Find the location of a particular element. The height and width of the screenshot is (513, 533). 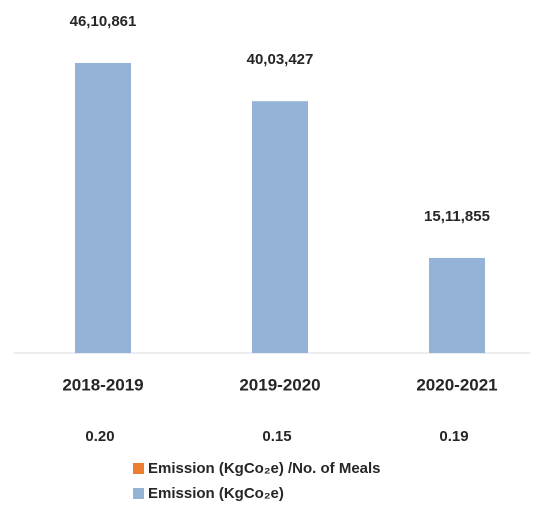

meal-value: 0.20 is located at coordinates (99, 436).